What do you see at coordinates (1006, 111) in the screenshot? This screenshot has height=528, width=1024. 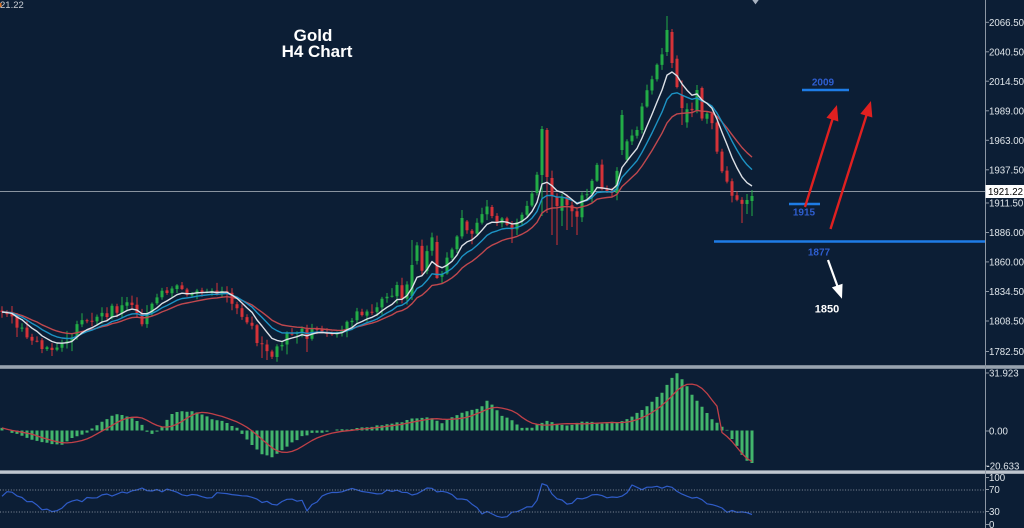 I see `svg-text: 1989.00` at bounding box center [1006, 111].